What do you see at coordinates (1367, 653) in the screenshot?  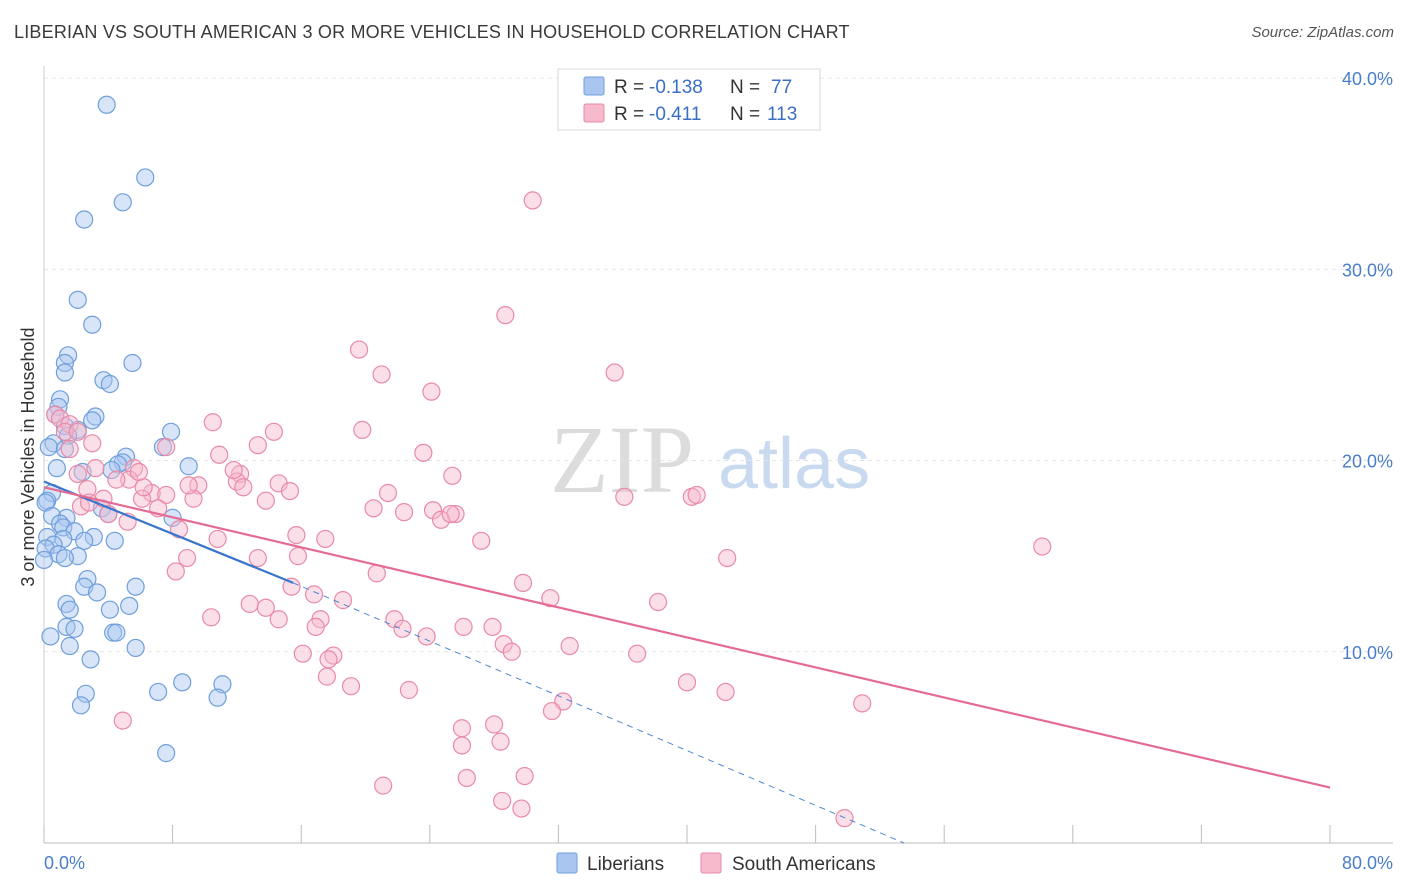 I see `y-tick-label-0: 10.0%` at bounding box center [1367, 653].